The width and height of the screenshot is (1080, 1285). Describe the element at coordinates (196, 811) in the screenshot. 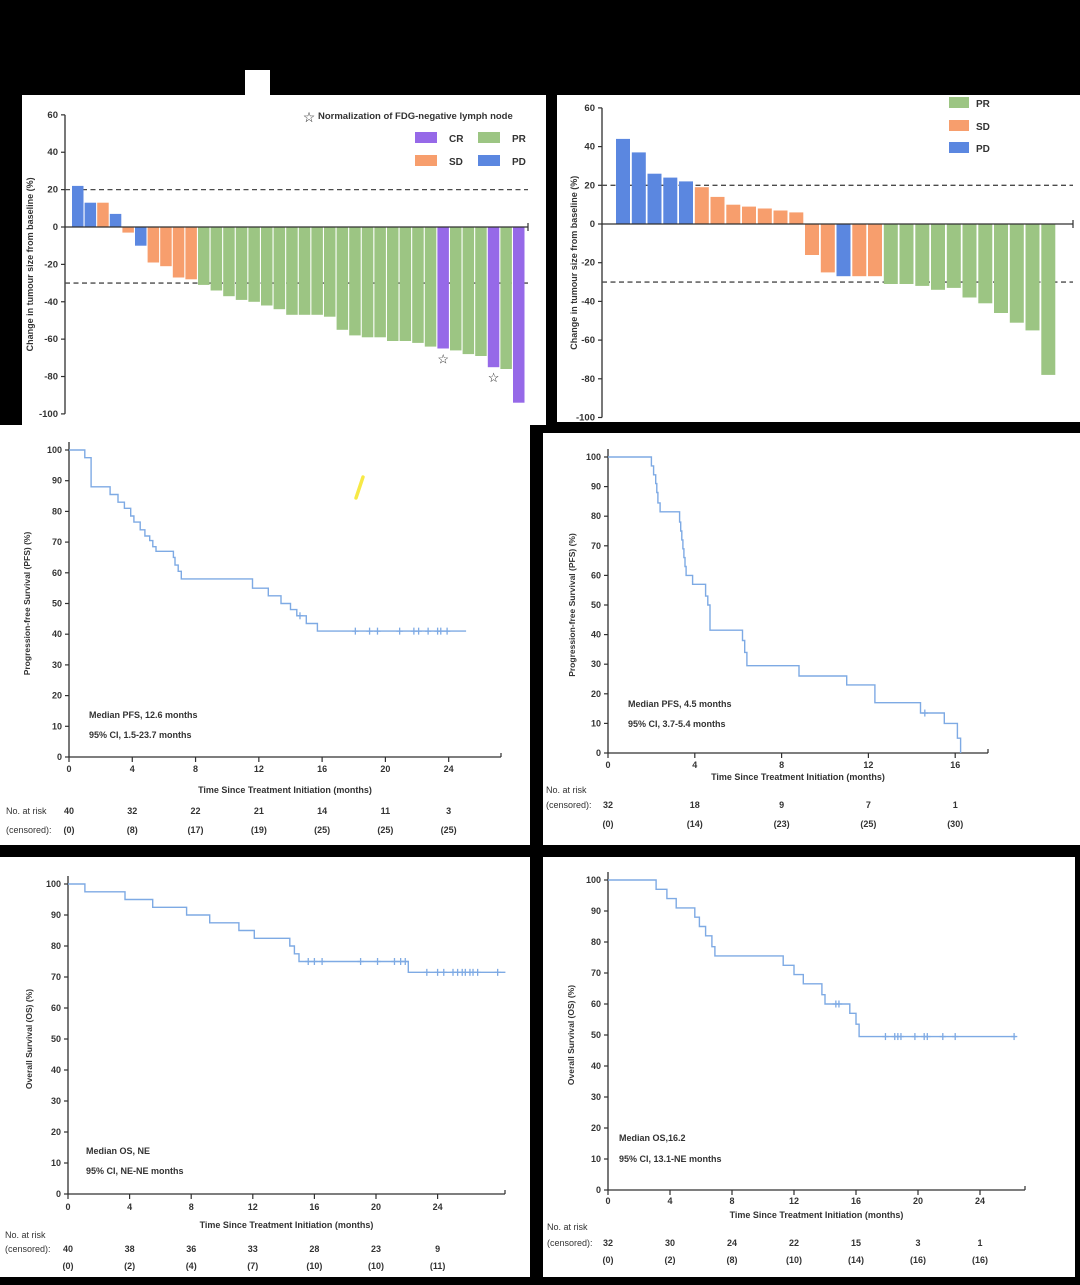

I see `risk-count: 22` at that location.